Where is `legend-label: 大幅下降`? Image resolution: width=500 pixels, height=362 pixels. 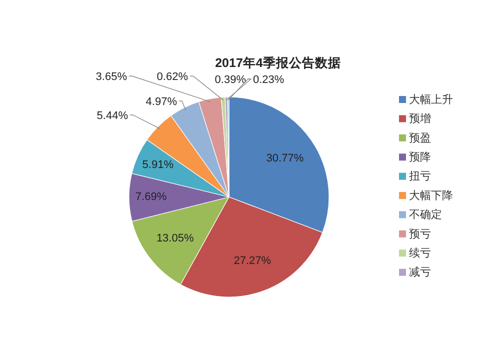 legend-label: 大幅下降 is located at coordinates (431, 195).